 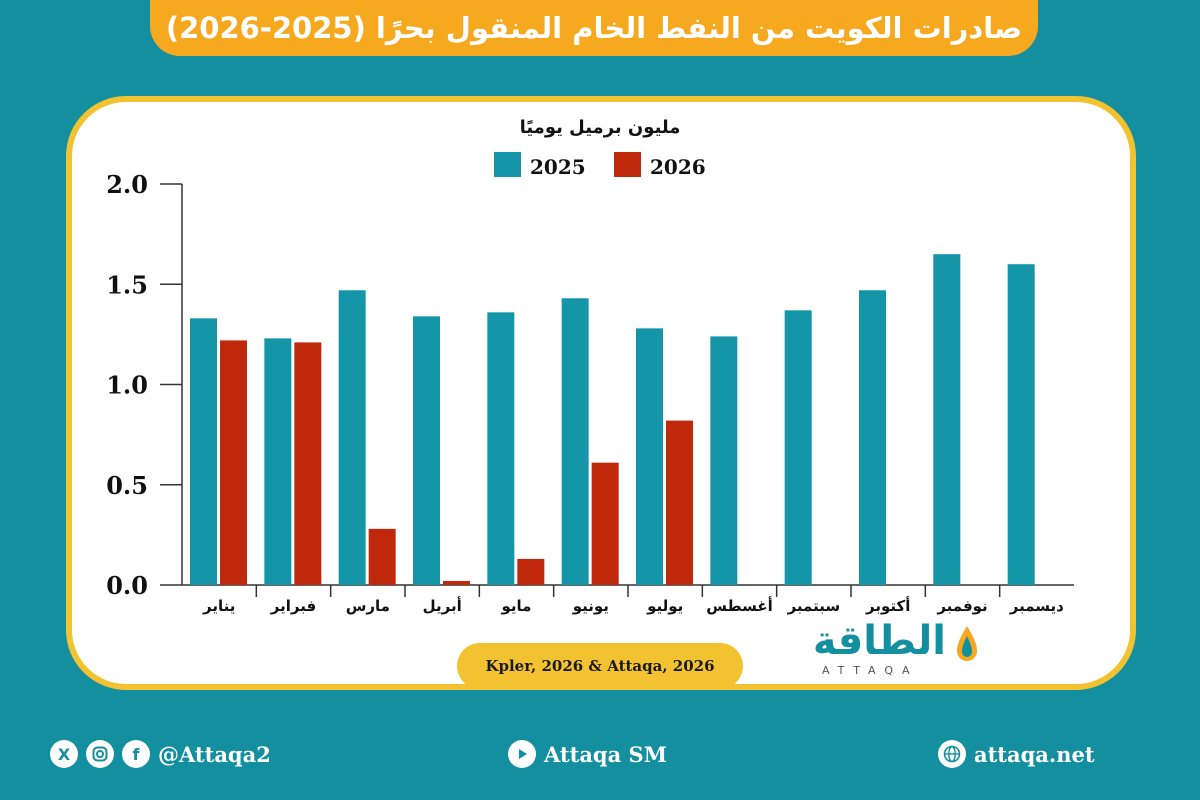 I want to click on footer-social: X f @Attaqa2, so click(x=160, y=754).